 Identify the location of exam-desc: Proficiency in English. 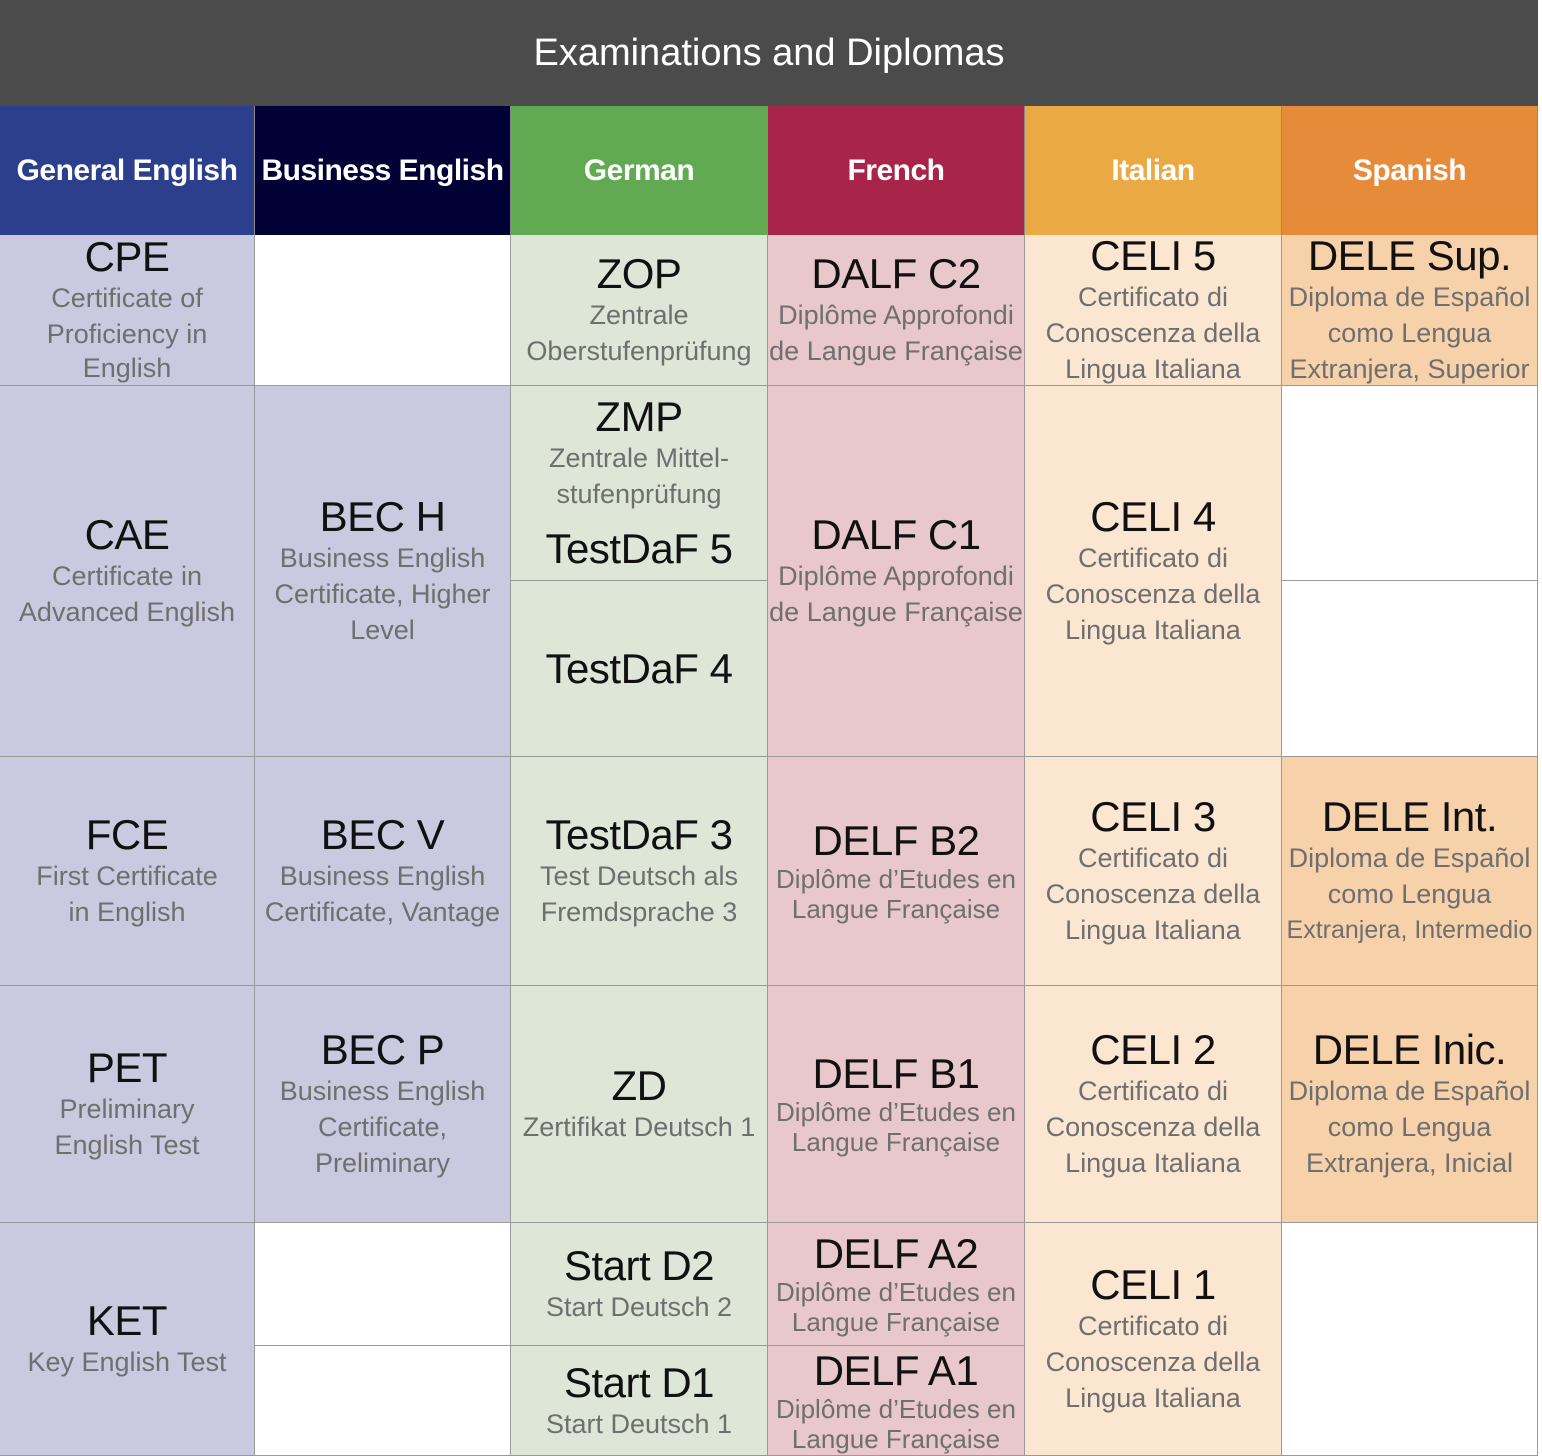
(127, 351).